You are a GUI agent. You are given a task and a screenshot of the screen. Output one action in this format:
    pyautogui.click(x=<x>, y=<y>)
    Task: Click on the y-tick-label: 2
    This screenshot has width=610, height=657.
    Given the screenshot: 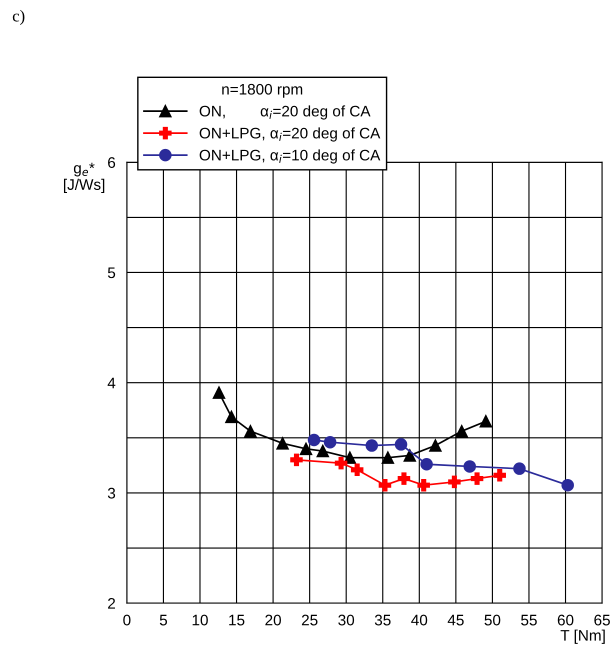 What is the action you would take?
    pyautogui.click(x=112, y=603)
    